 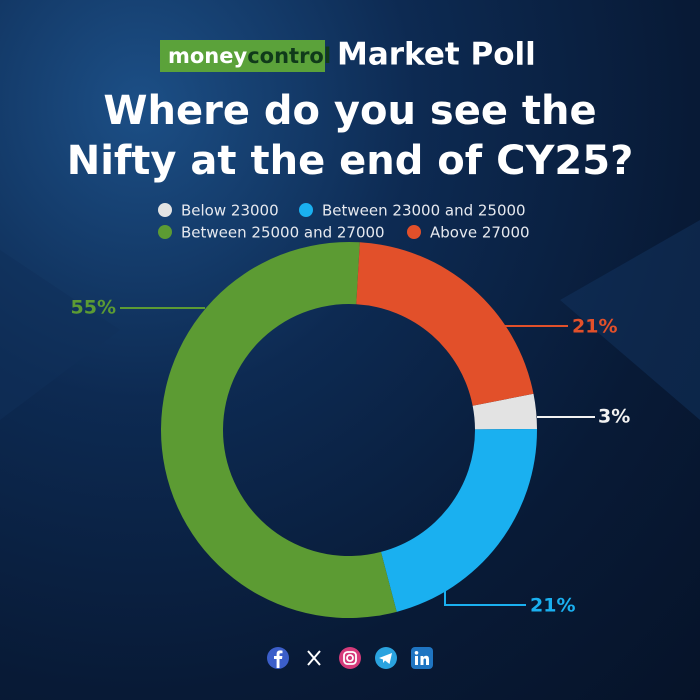 I want to click on instagram-icon, so click(x=350, y=658).